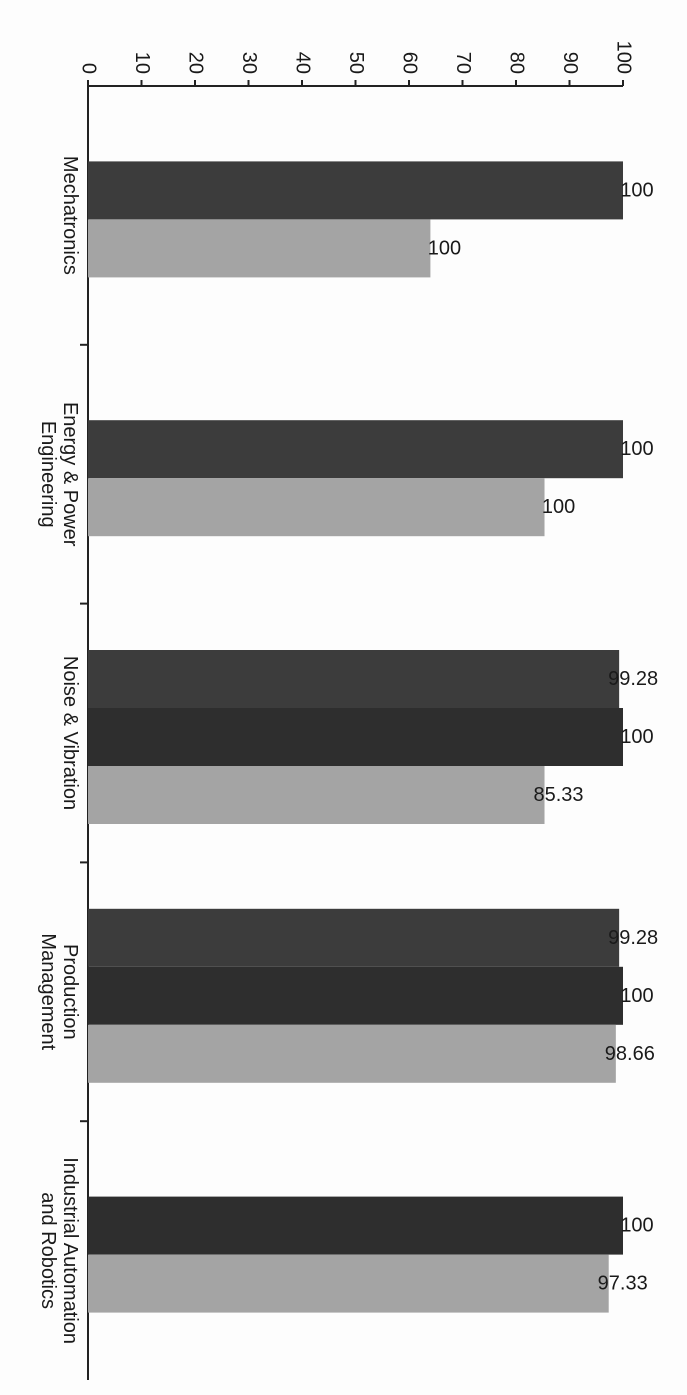  What do you see at coordinates (630, 1054) in the screenshot?
I see `data-label: 98.66` at bounding box center [630, 1054].